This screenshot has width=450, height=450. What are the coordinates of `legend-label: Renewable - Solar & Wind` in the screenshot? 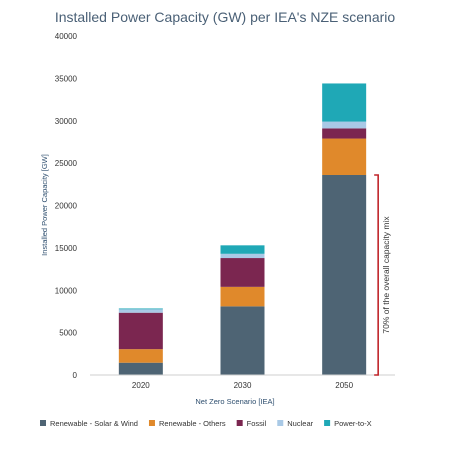 It's located at (94, 423).